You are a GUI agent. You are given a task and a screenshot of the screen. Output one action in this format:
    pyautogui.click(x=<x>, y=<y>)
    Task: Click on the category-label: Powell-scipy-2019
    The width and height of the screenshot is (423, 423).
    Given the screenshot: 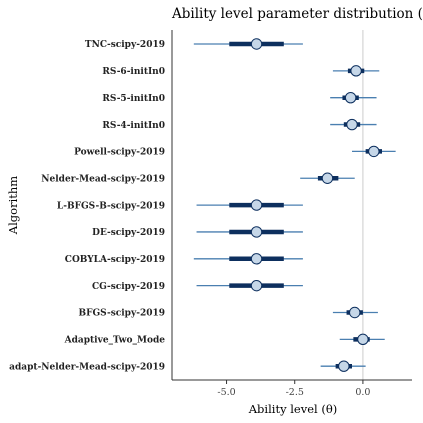 What is the action you would take?
    pyautogui.click(x=119, y=153)
    